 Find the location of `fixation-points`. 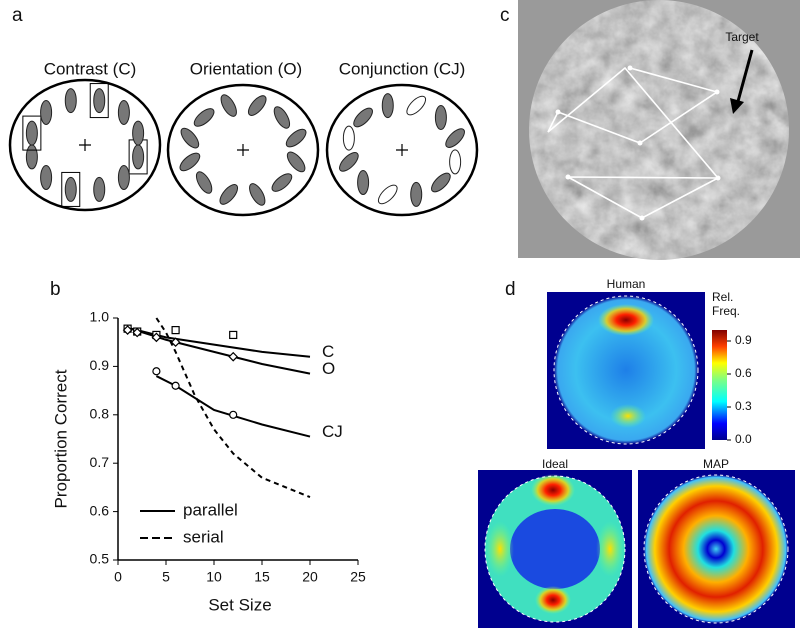

fixation-points is located at coordinates (638, 143).